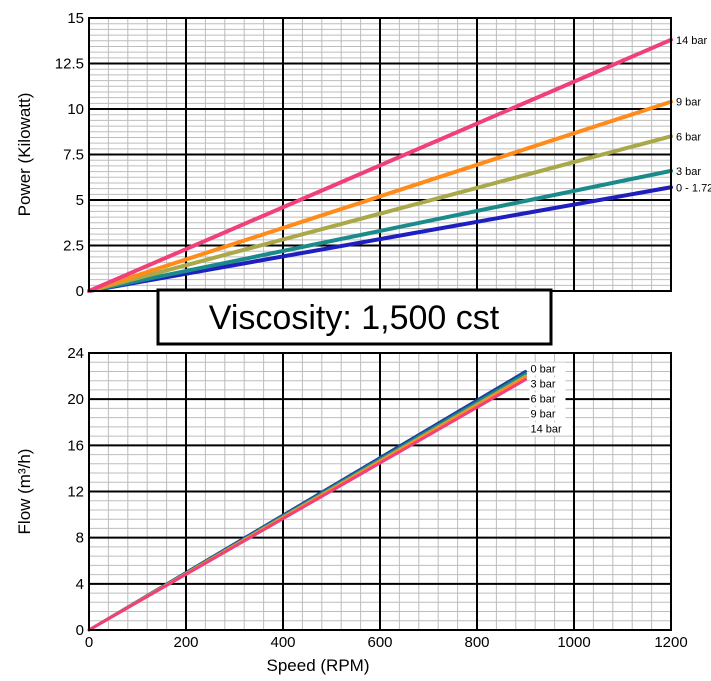  What do you see at coordinates (75, 399) in the screenshot?
I see `y-tick-label: 20` at bounding box center [75, 399].